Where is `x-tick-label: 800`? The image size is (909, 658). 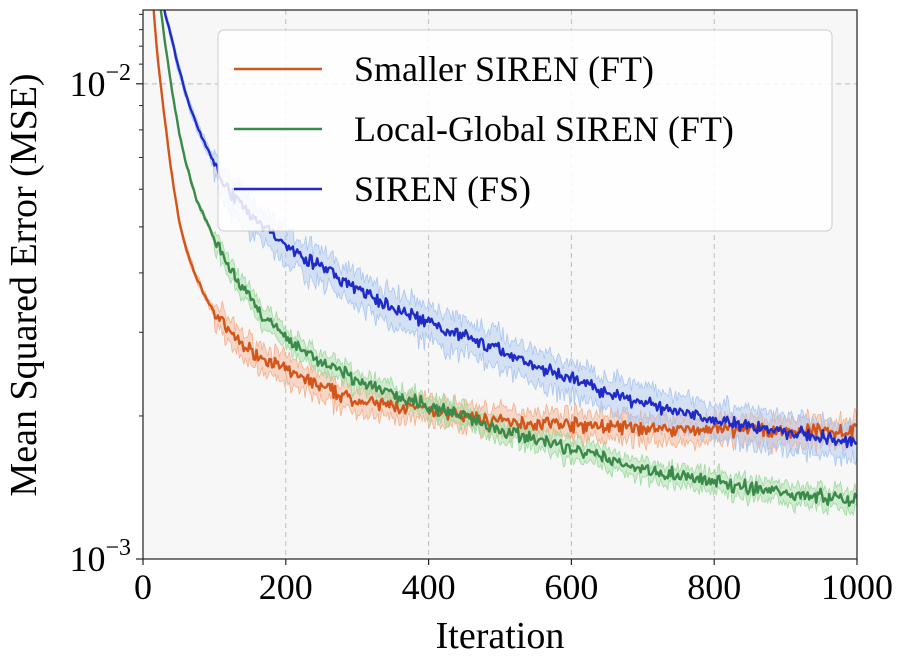
x-tick-label: 800 is located at coordinates (714, 587).